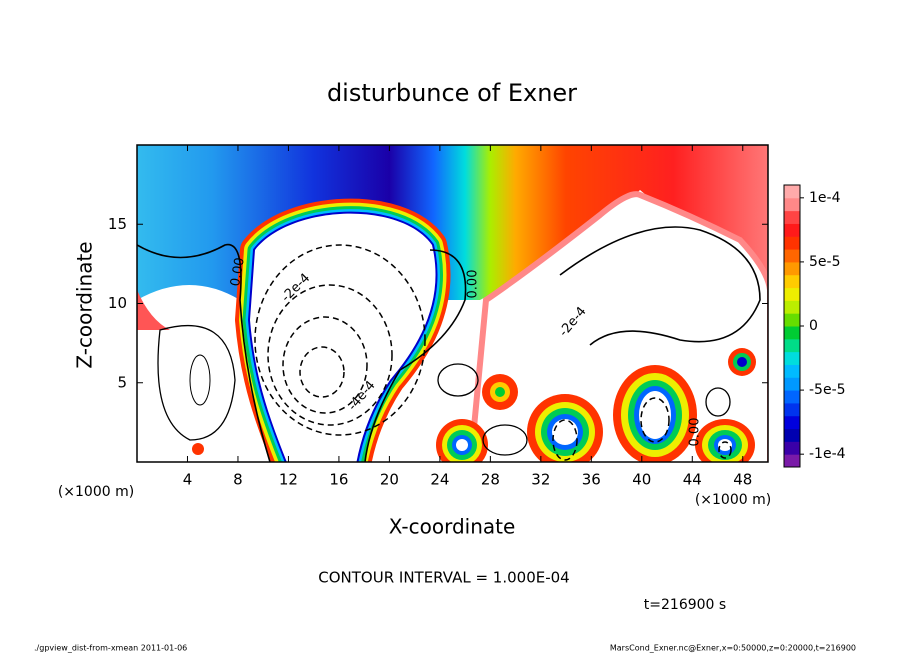 The image size is (904, 654). What do you see at coordinates (439, 480) in the screenshot?
I see `x-tick-label: 24` at bounding box center [439, 480].